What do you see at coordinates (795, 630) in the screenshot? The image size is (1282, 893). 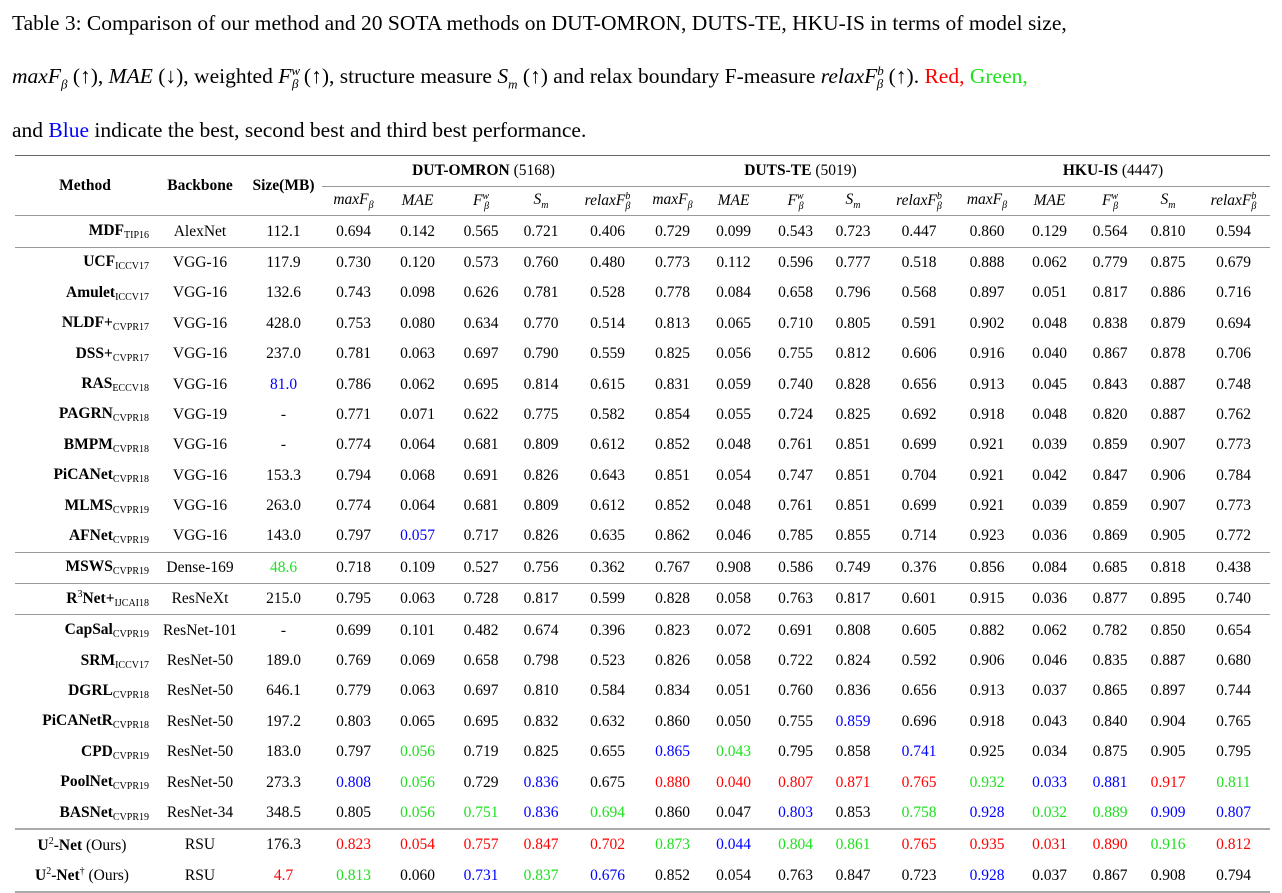 I see `metric-value-cell: 0.691` at bounding box center [795, 630].